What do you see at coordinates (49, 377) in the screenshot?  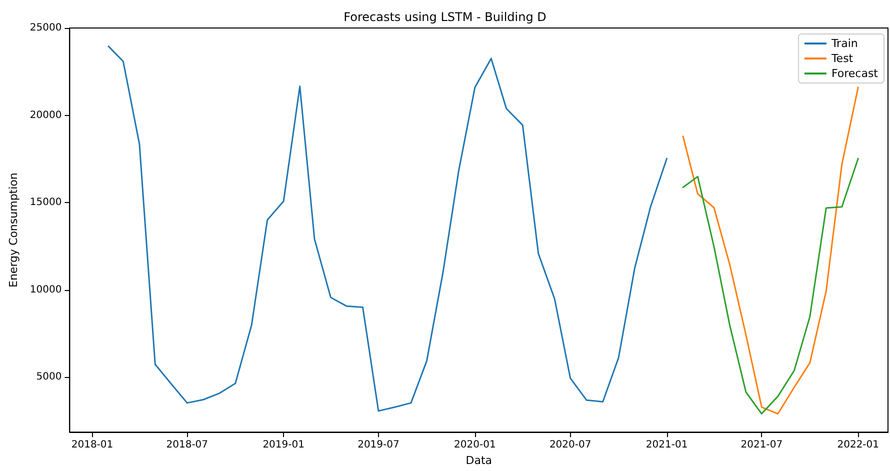 I see `y-tick-label: 5000` at bounding box center [49, 377].